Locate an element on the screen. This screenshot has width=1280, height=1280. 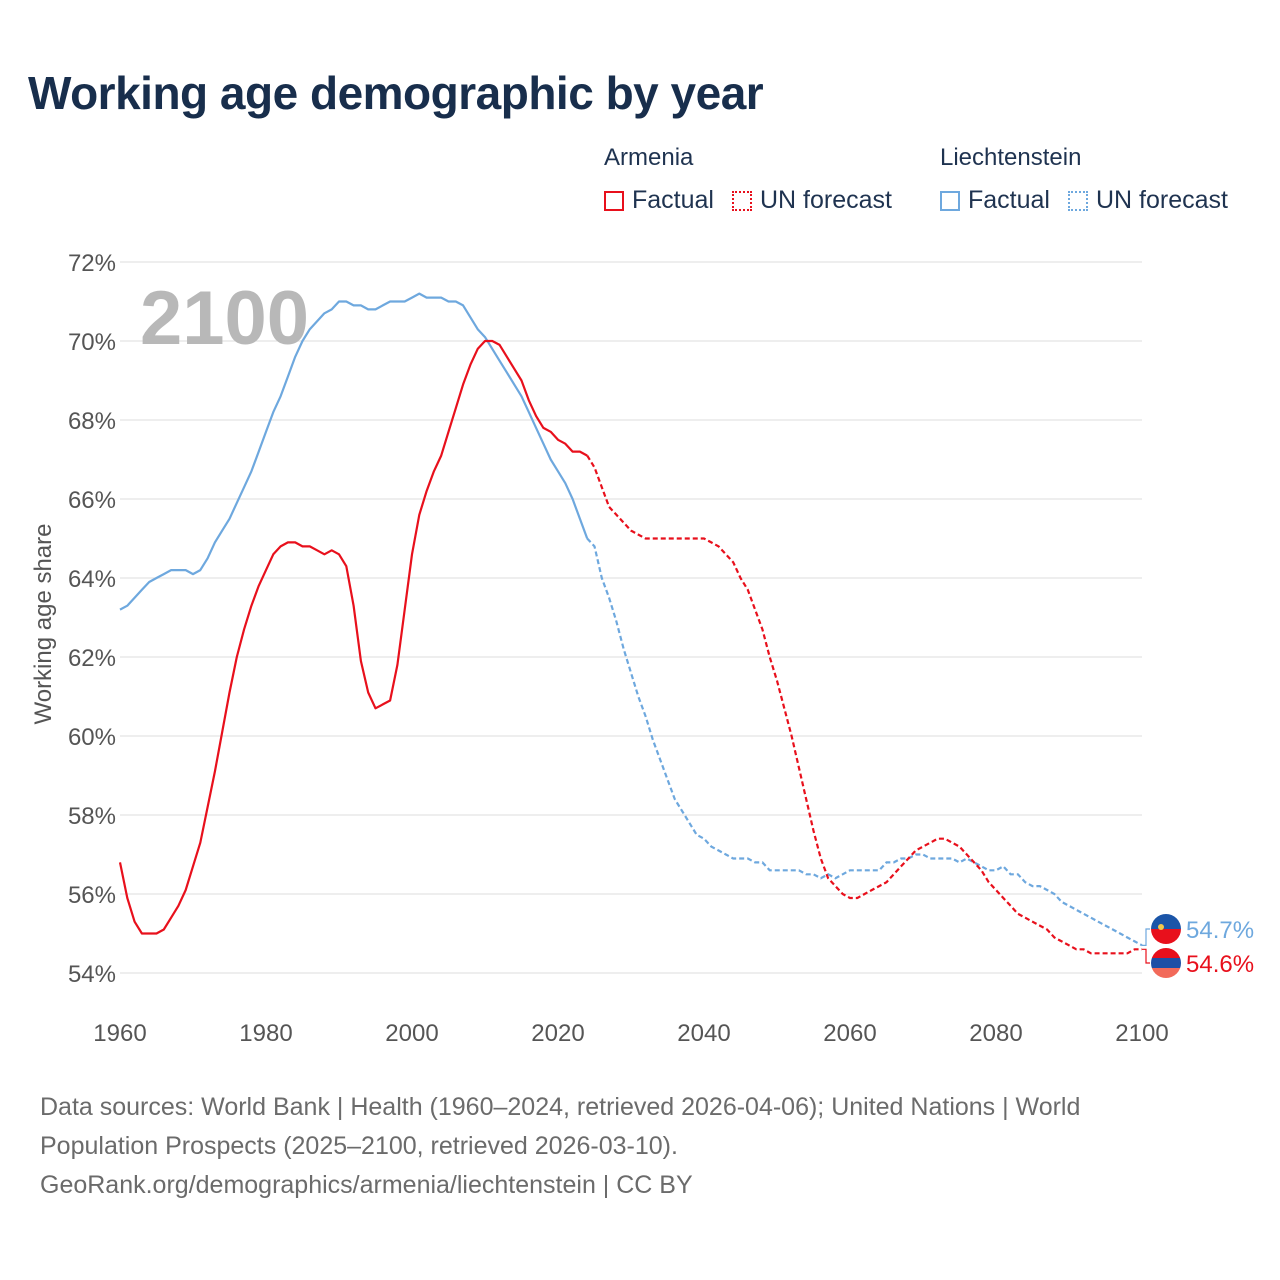
legend-group-armenia: Armenia is located at coordinates (648, 158).